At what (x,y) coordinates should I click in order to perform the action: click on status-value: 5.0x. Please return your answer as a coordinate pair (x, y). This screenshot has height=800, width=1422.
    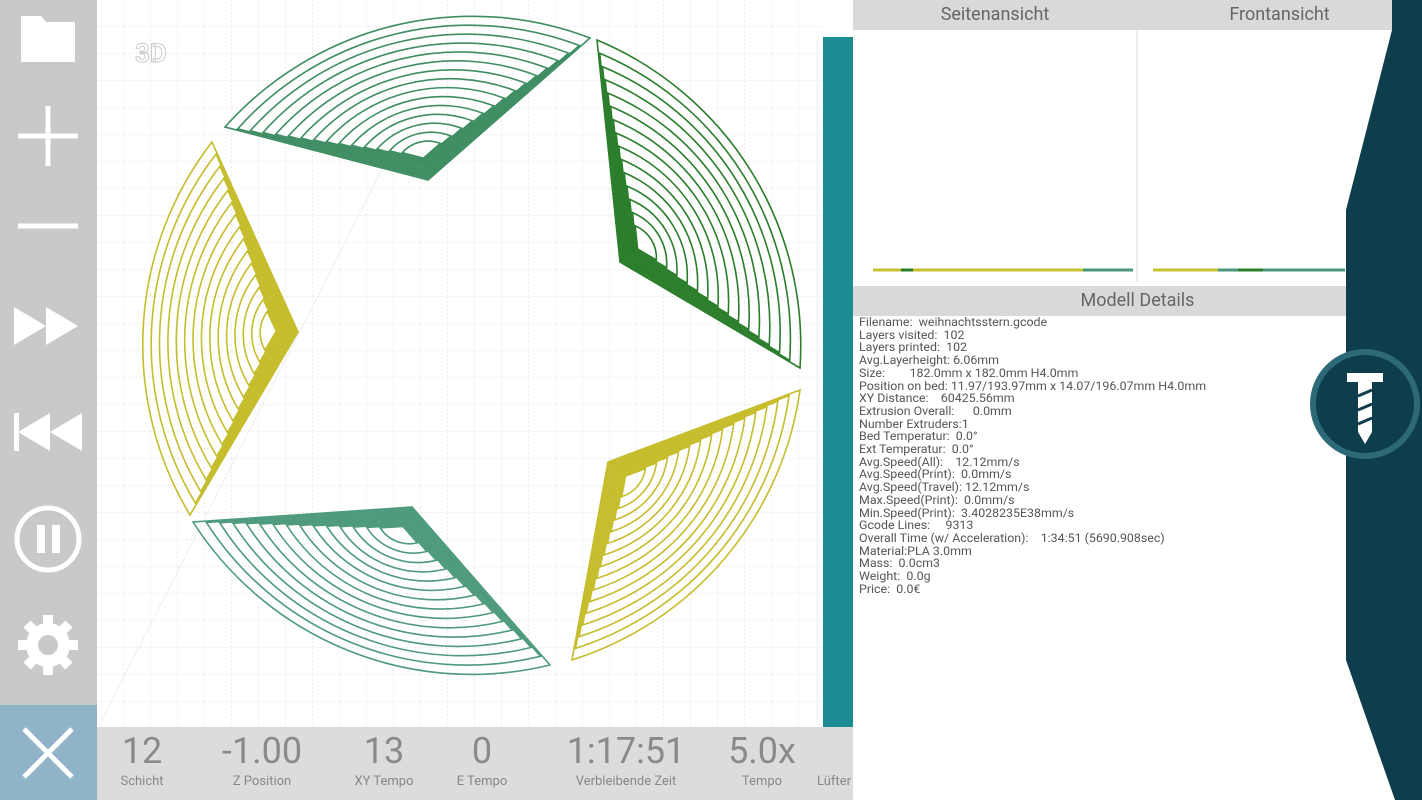
    Looking at the image, I should click on (762, 751).